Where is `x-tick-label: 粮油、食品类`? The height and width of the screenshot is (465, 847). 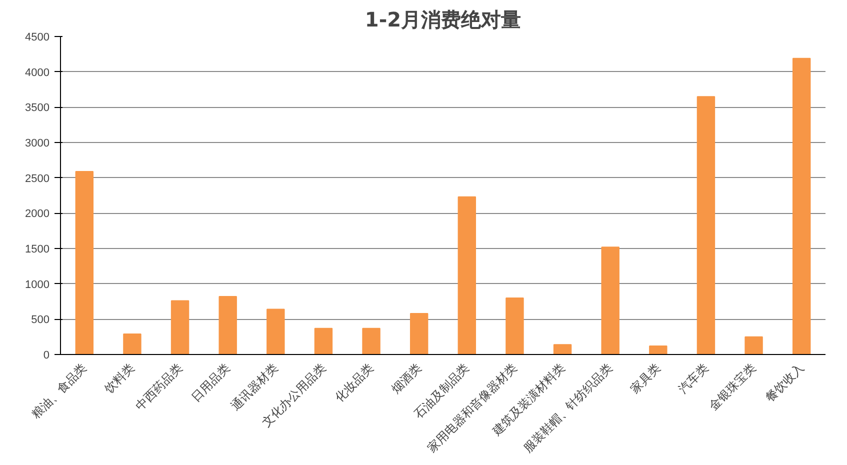 x-tick-label: 粮油、食品类 is located at coordinates (59, 391).